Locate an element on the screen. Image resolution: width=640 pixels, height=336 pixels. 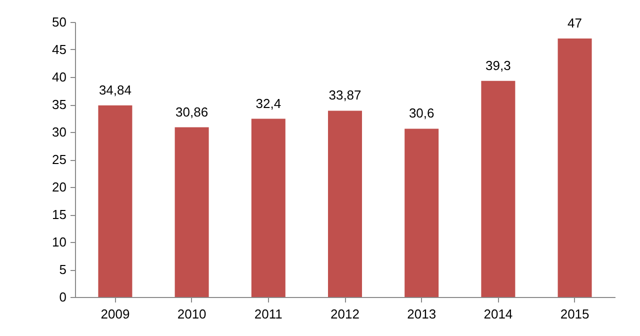
y-tick-label: 10 is located at coordinates (59, 242).